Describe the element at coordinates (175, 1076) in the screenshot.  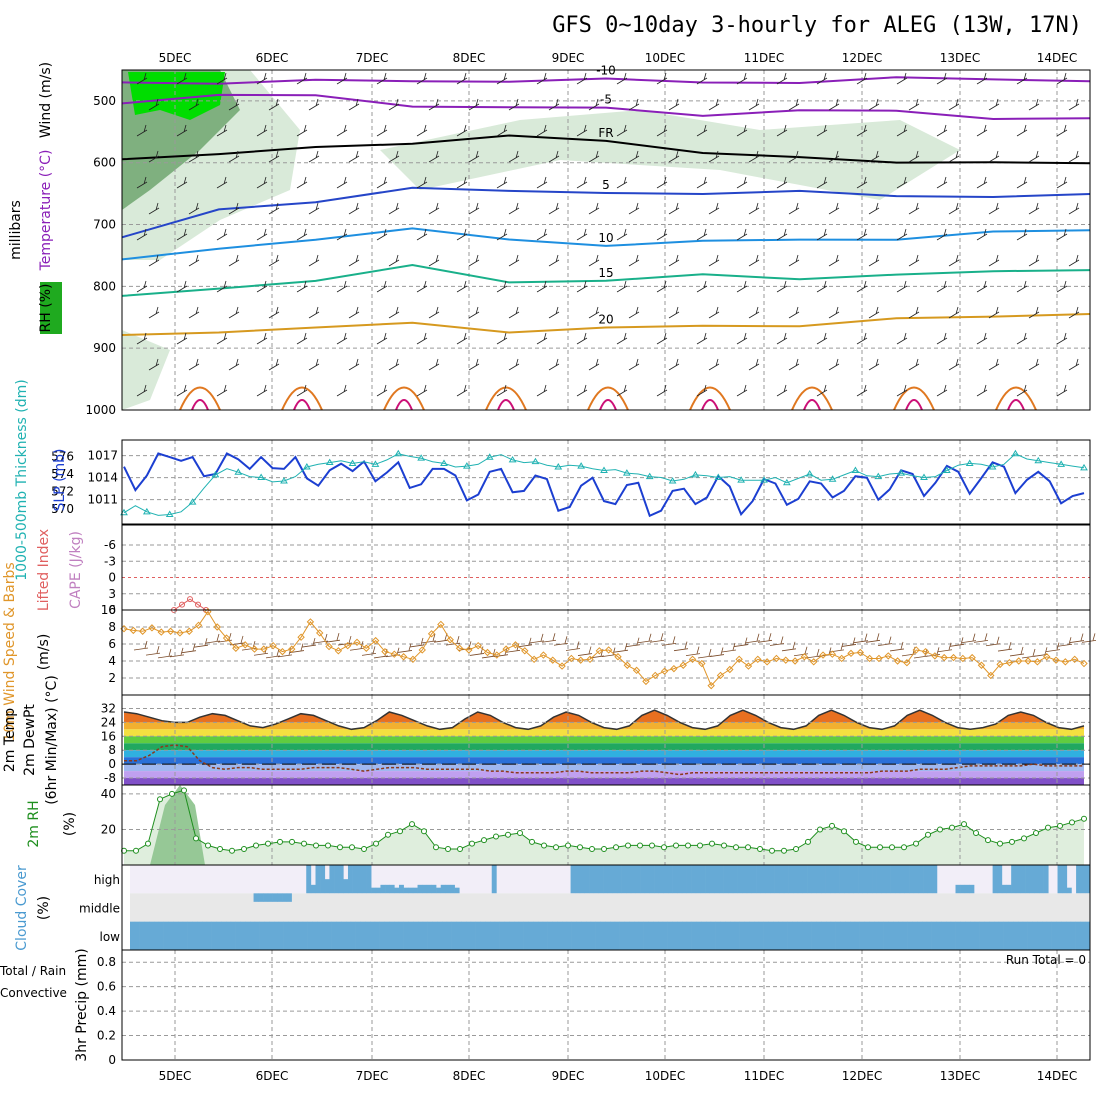
I see `date-label-bottom-0: 5DEC` at that location.